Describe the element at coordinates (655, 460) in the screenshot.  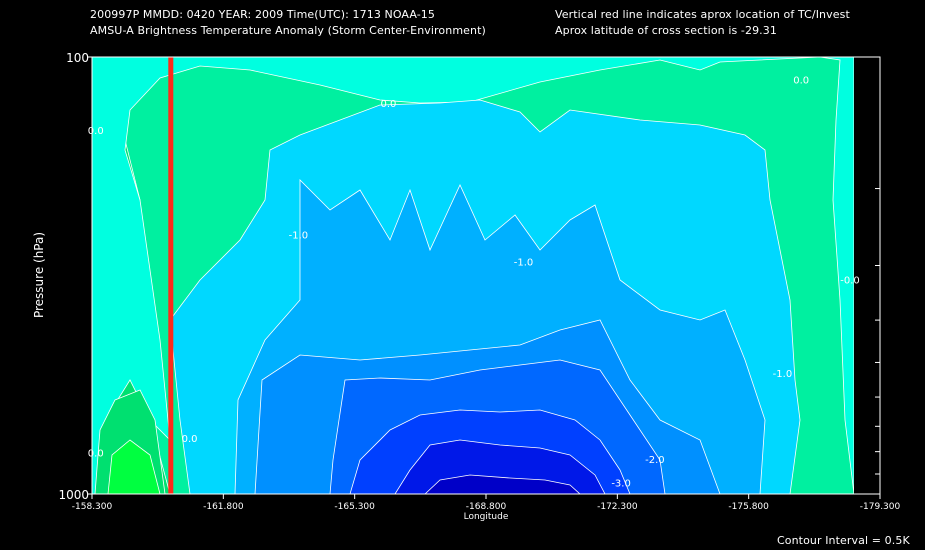
I see `contour-label-9: -2.0` at that location.